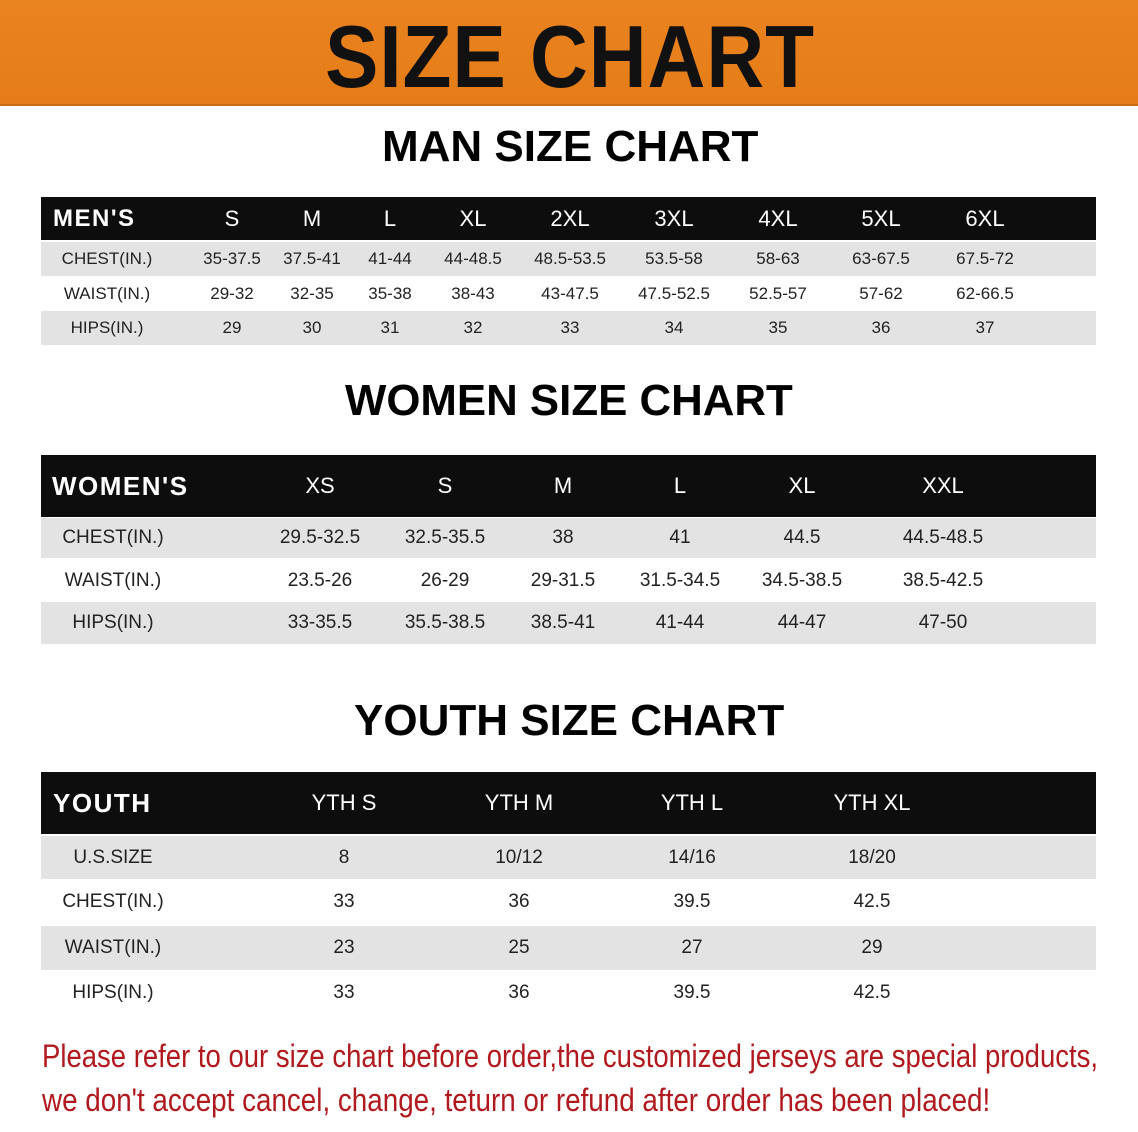 The width and height of the screenshot is (1138, 1132). Describe the element at coordinates (569, 720) in the screenshot. I see `youth-section-title: YOUTH SIZE CHART` at that location.